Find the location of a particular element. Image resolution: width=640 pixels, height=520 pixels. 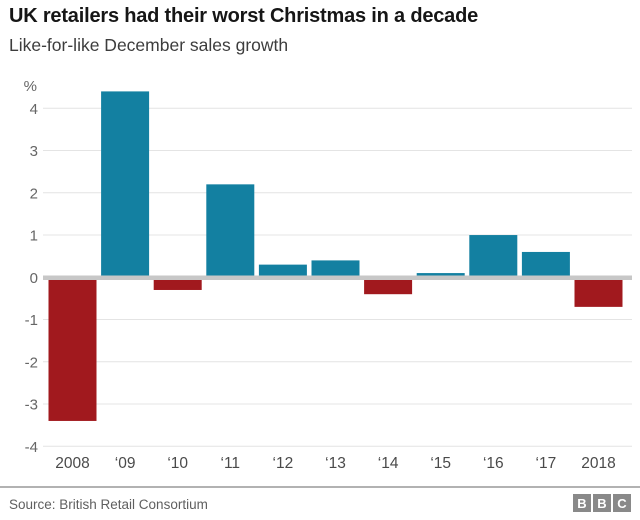

y-axis-unit-label: % is located at coordinates (30, 86).